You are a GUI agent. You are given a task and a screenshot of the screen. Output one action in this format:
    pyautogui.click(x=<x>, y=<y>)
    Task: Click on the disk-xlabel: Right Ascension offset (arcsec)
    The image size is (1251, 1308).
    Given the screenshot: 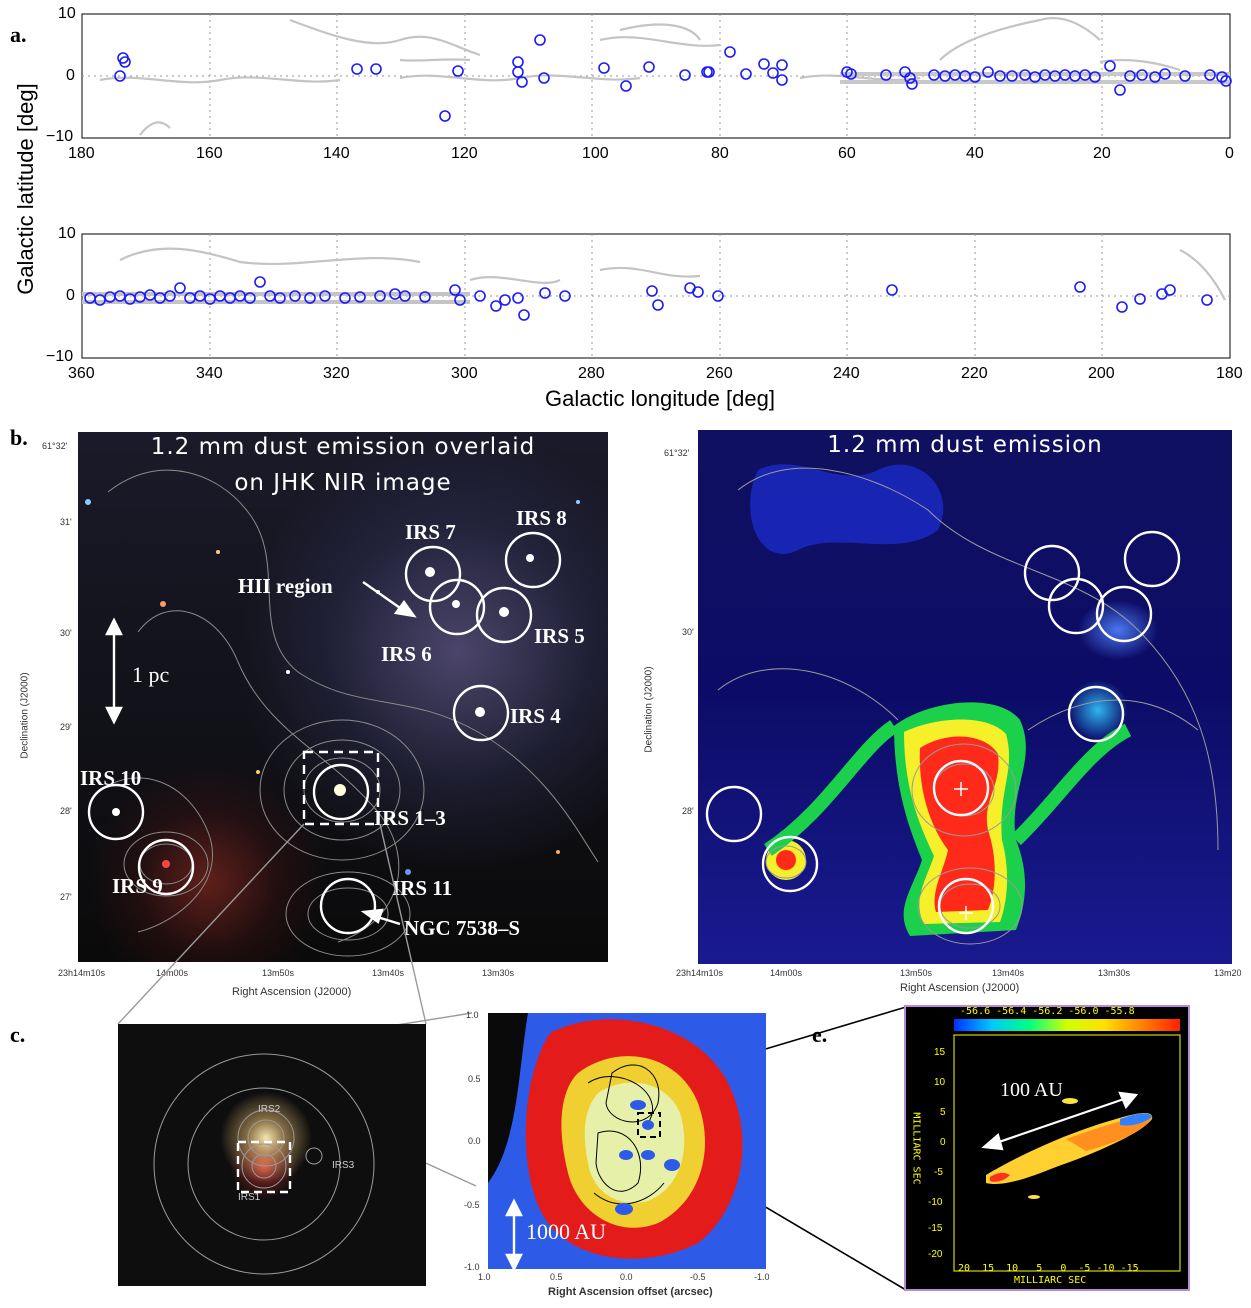 What is the action you would take?
    pyautogui.click(x=630, y=1292)
    